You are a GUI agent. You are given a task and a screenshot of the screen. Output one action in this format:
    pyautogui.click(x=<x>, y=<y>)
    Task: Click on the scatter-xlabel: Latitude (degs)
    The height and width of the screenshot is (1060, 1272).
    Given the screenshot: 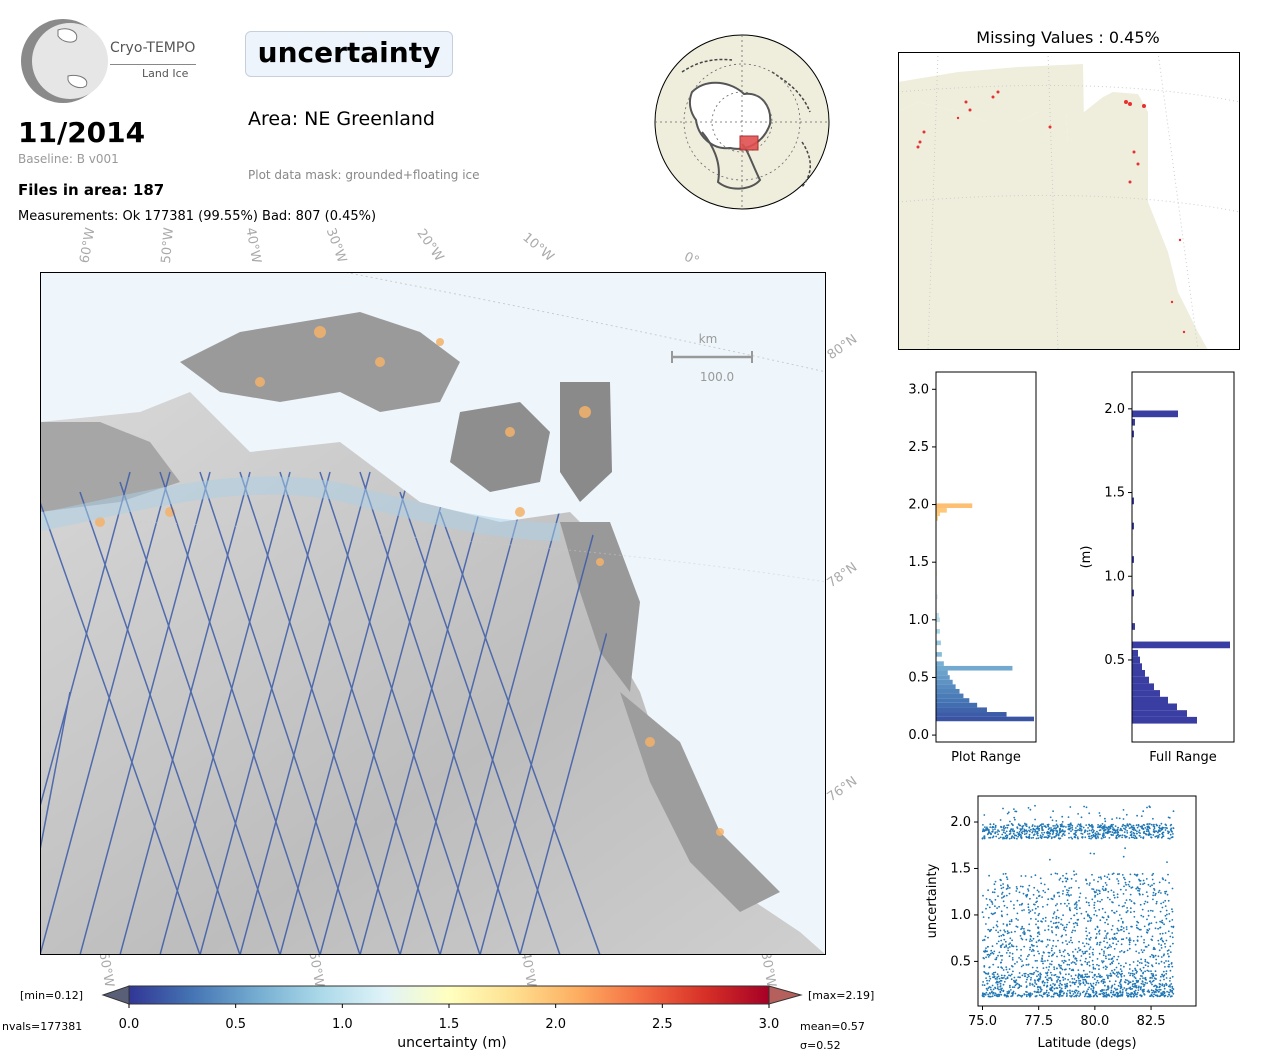 What is the action you would take?
    pyautogui.click(x=1086, y=1043)
    